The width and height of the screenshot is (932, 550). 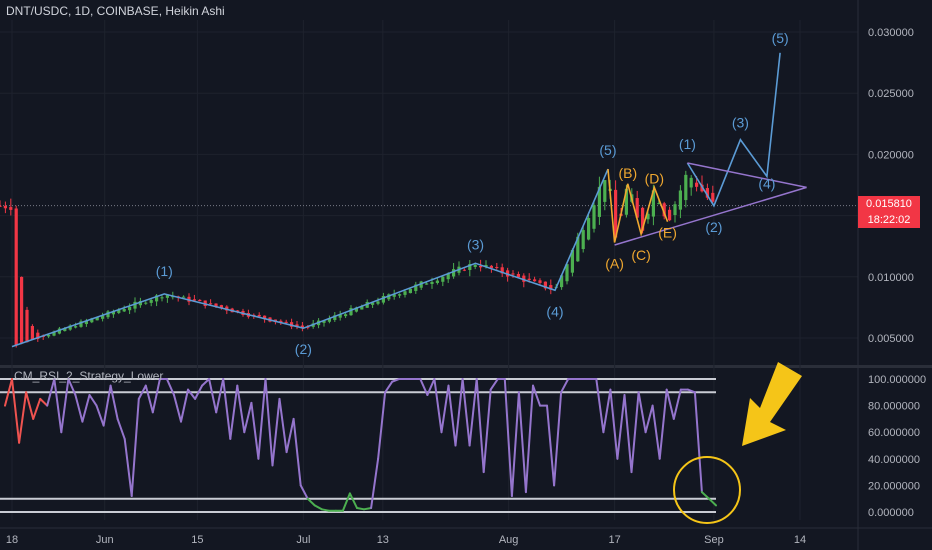 What do you see at coordinates (303, 349) in the screenshot?
I see `wave-label: (2)` at bounding box center [303, 349].